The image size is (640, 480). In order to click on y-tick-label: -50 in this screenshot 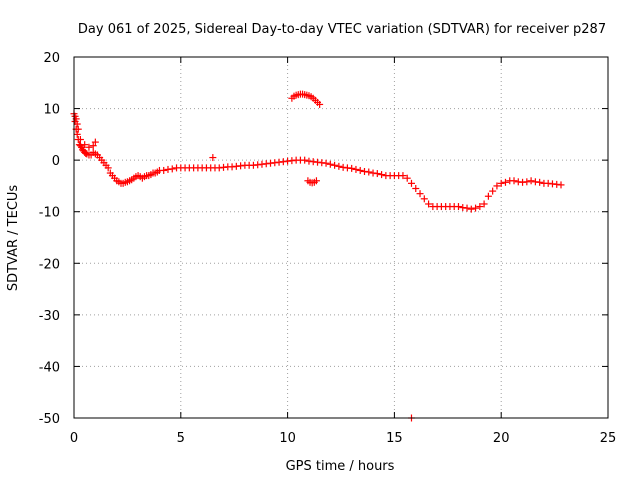, I will do `click(49, 419)`.